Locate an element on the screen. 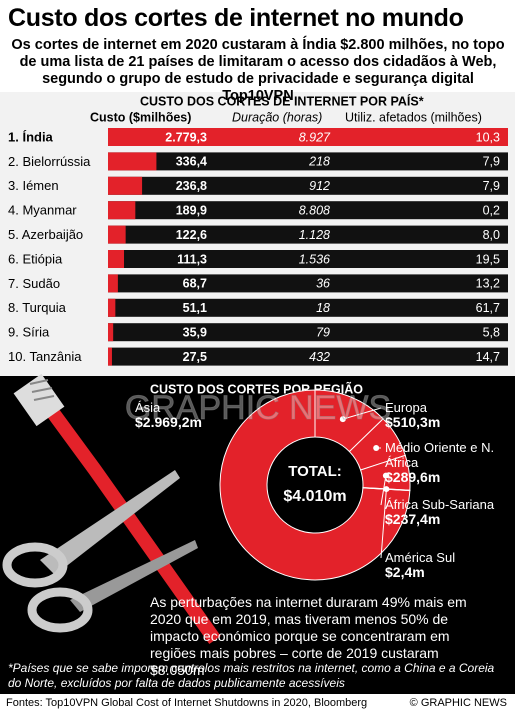 The image size is (515, 714). cost-label: 2.779,3 is located at coordinates (186, 137).